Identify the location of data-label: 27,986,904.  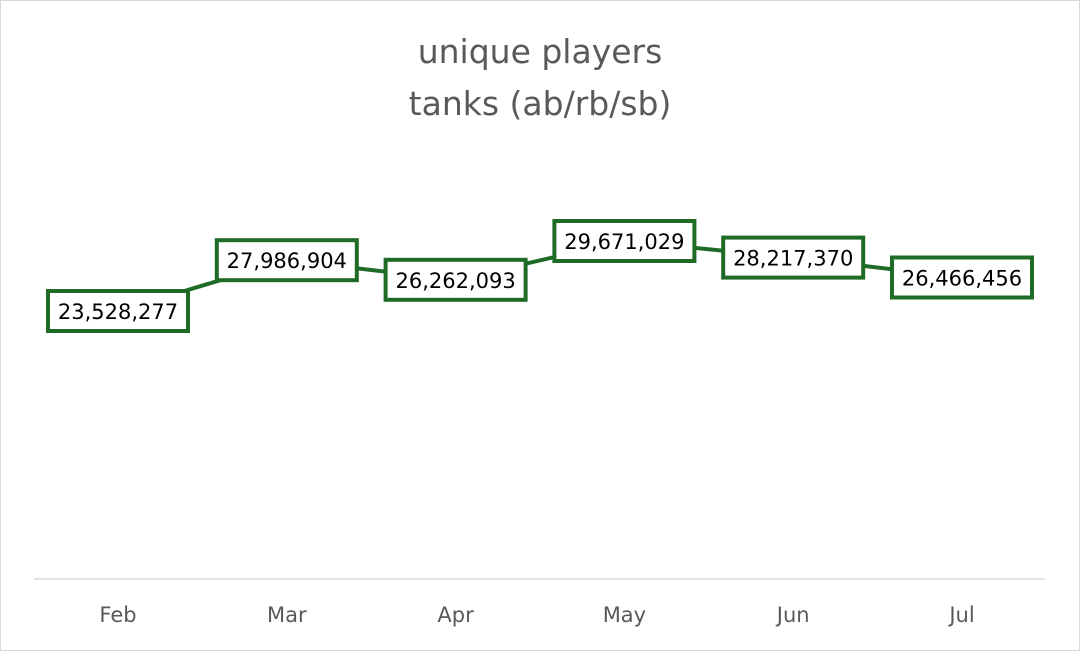
(287, 261).